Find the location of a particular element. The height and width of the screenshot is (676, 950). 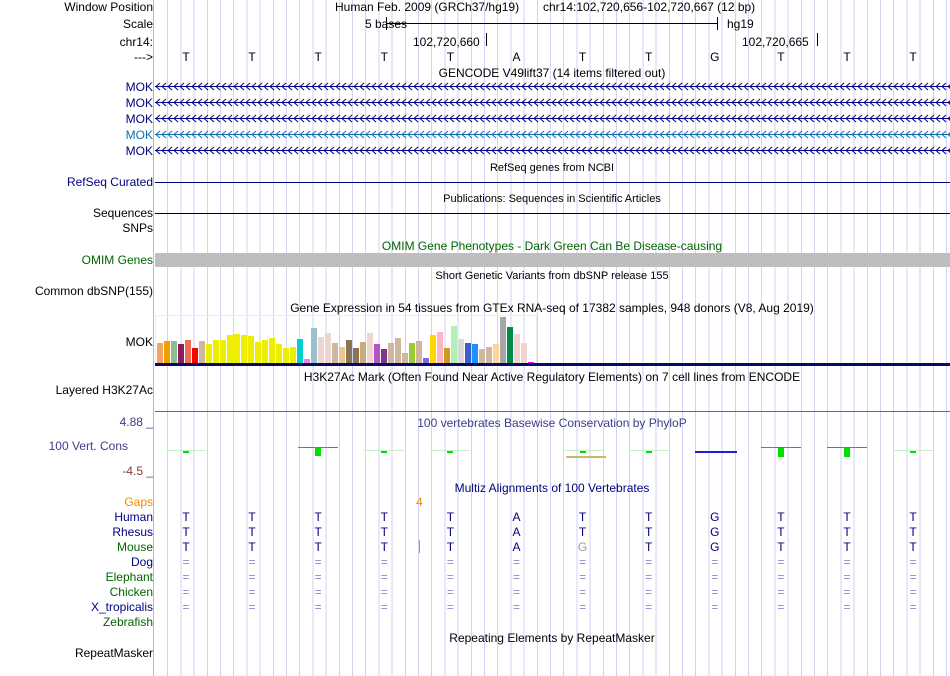

h3k27ac-label: Layered H3K27Ac is located at coordinates (104, 390).